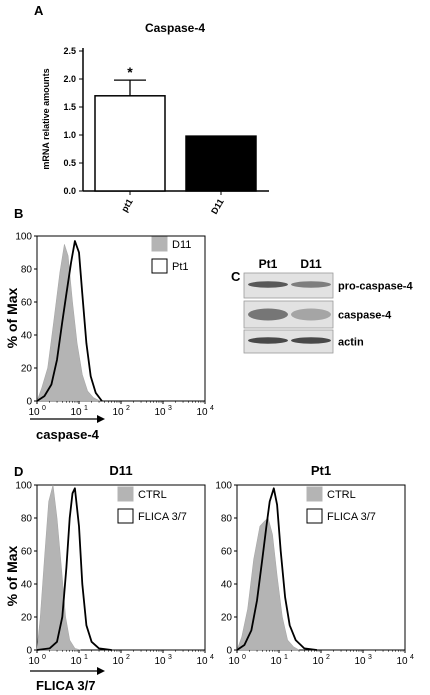 The height and width of the screenshot is (695, 430). I want to click on panel-a-ytick-label: 1.5, so click(69, 107).